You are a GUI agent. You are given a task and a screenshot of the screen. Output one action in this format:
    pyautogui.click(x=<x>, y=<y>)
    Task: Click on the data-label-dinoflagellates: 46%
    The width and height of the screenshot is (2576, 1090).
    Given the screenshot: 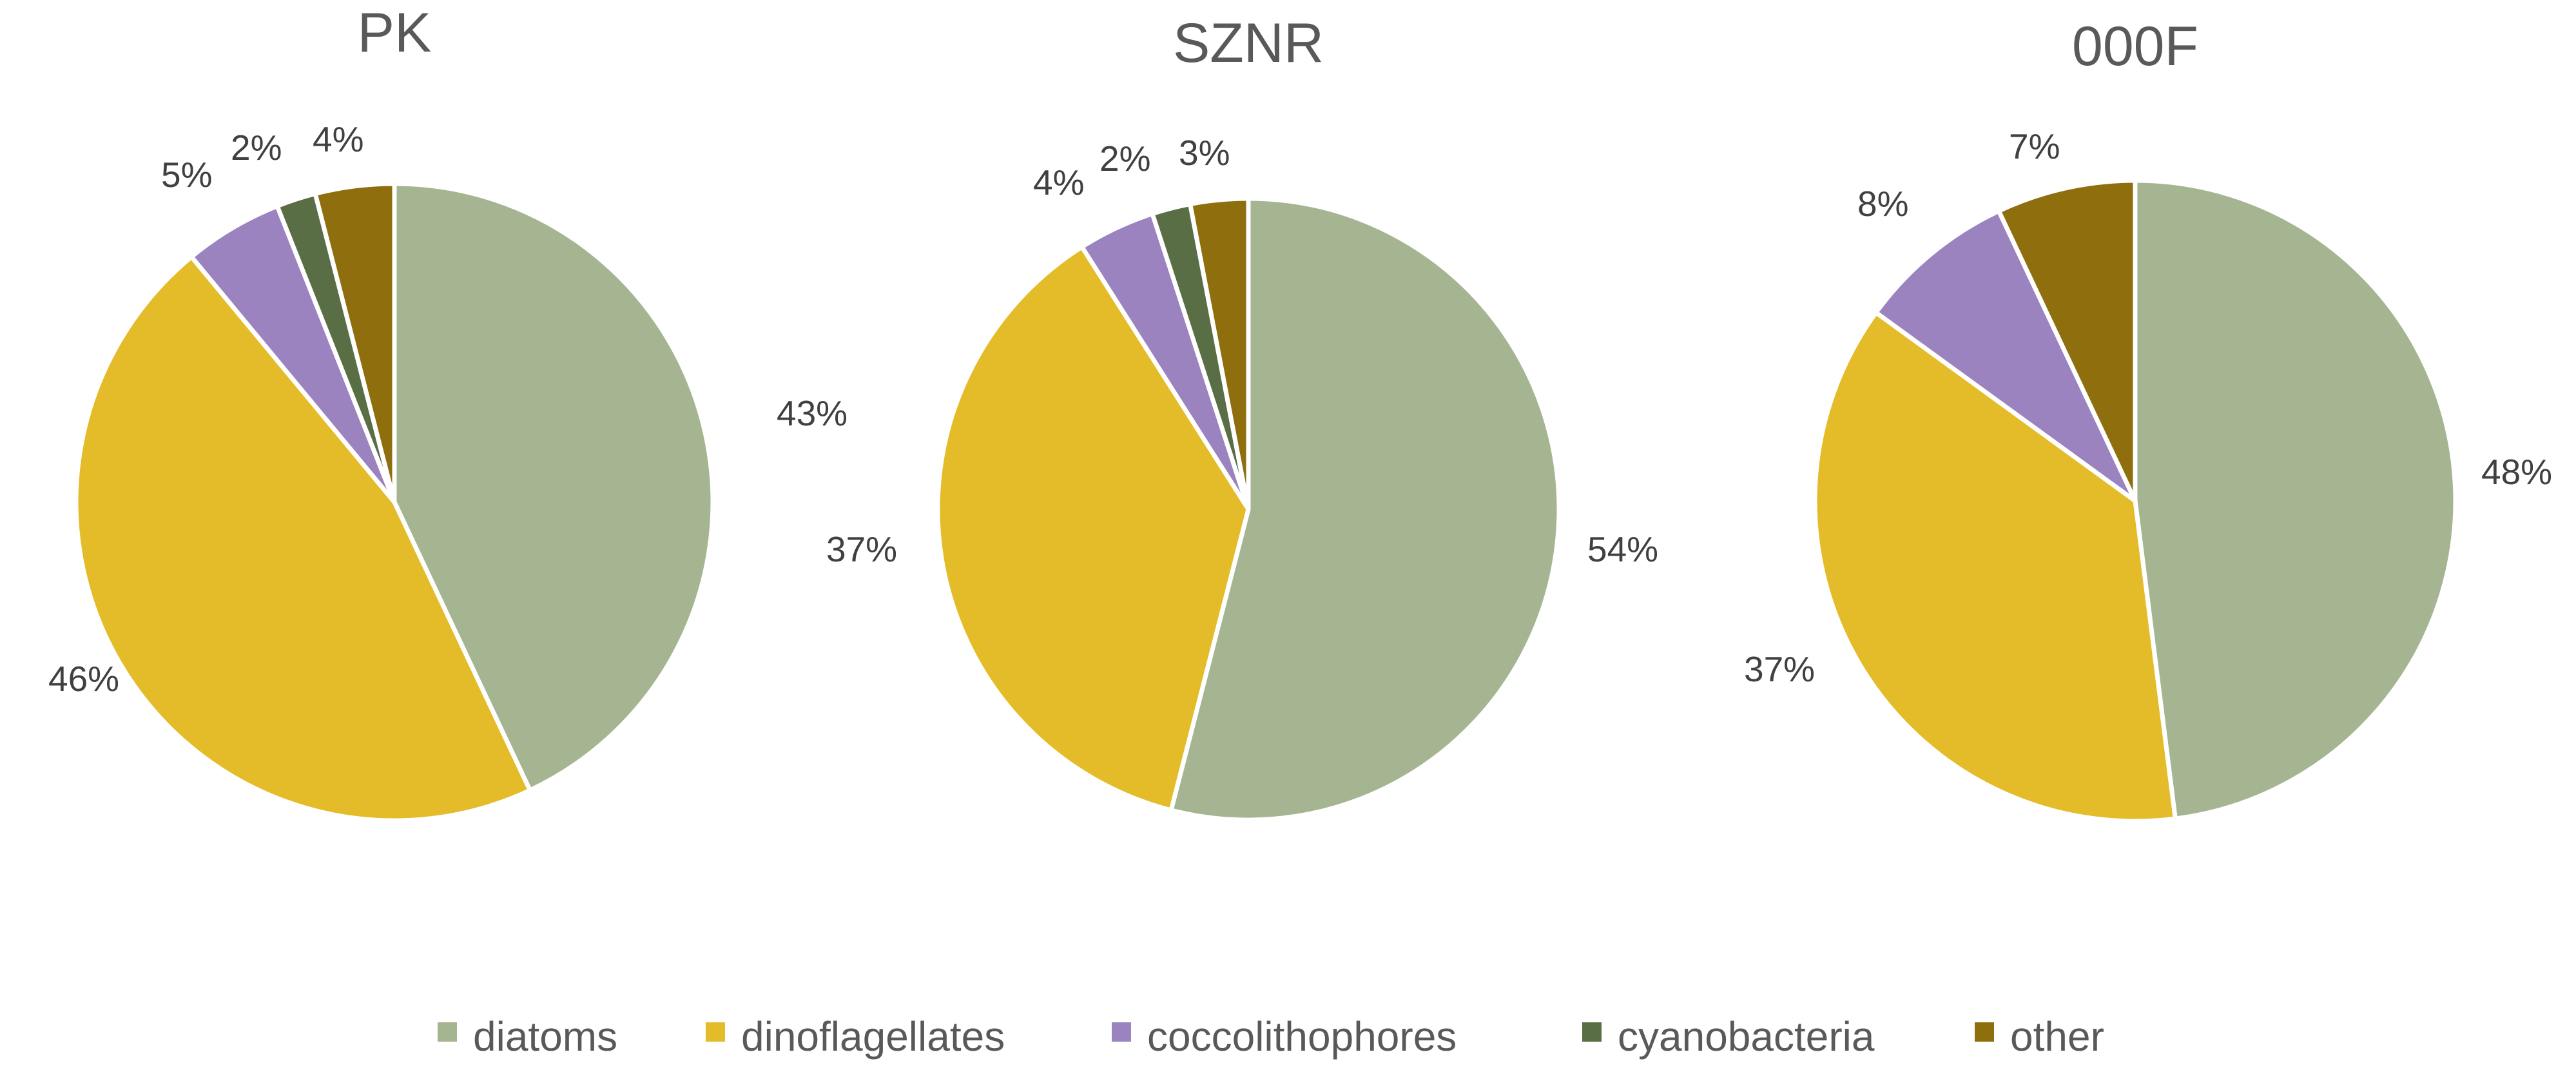 What is the action you would take?
    pyautogui.click(x=83, y=679)
    